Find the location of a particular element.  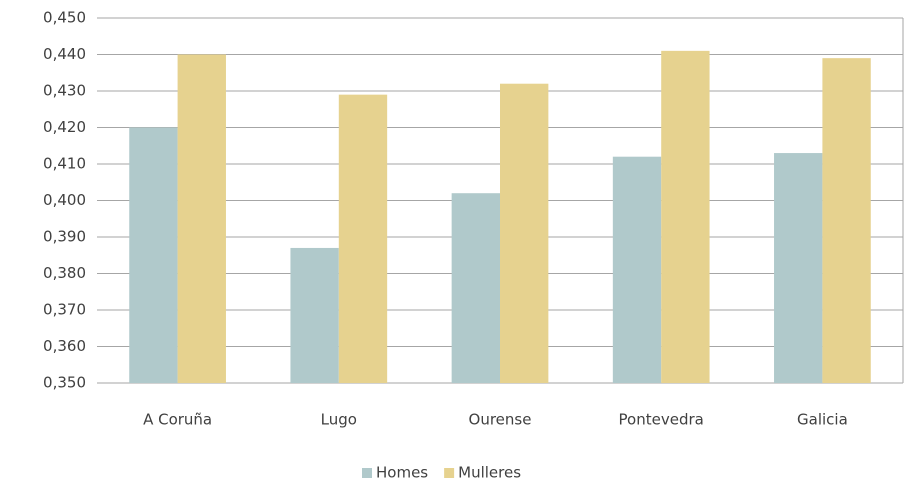

y-tick-label: 0,450 is located at coordinates (64, 18).